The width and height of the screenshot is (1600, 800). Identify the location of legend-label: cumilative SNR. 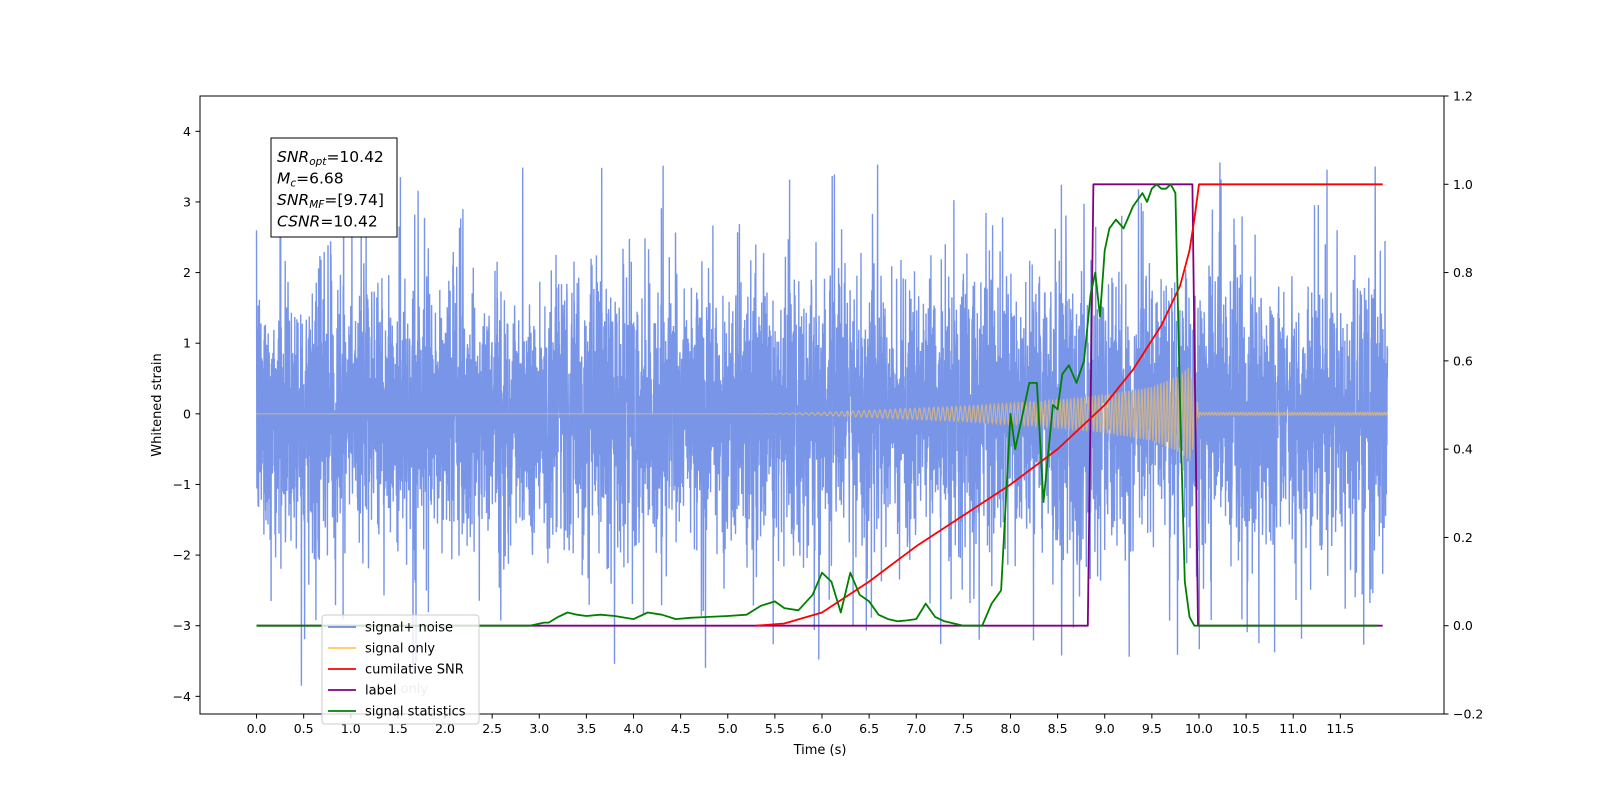
(414, 670).